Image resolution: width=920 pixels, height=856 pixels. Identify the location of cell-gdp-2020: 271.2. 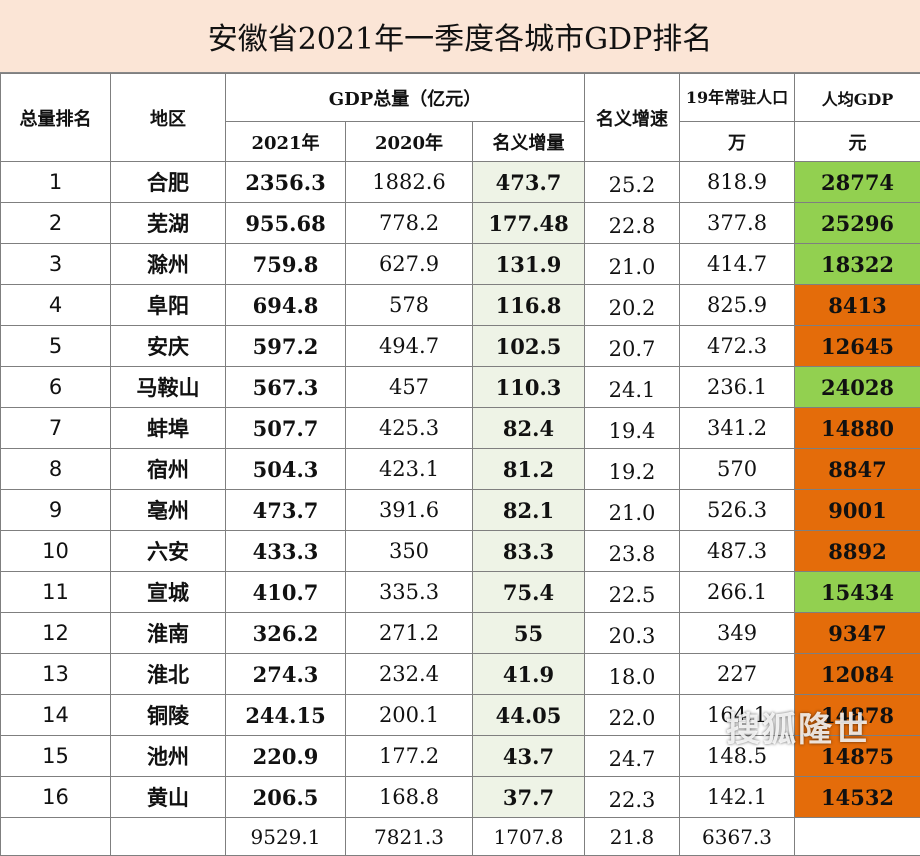
(409, 633).